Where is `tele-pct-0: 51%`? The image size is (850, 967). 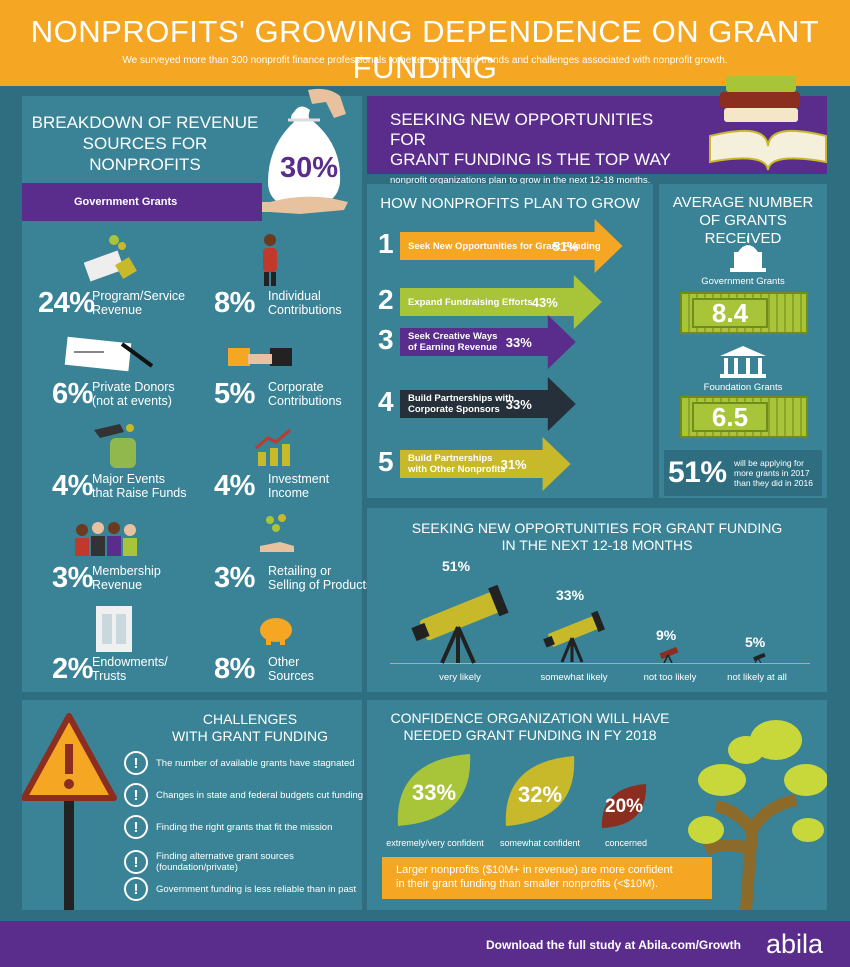 tele-pct-0: 51% is located at coordinates (456, 566).